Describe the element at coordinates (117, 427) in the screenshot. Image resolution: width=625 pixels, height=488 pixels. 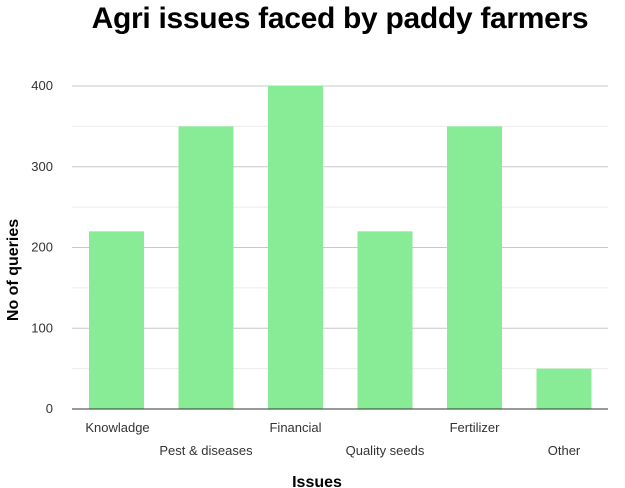
I see `x-tick-label: Knowladge` at that location.